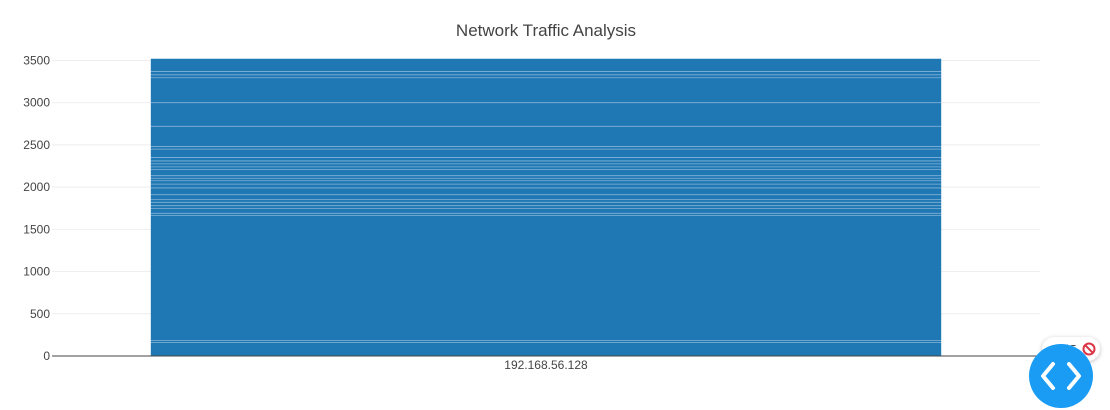 The width and height of the screenshot is (1110, 410). I want to click on code-icon, so click(1061, 376).